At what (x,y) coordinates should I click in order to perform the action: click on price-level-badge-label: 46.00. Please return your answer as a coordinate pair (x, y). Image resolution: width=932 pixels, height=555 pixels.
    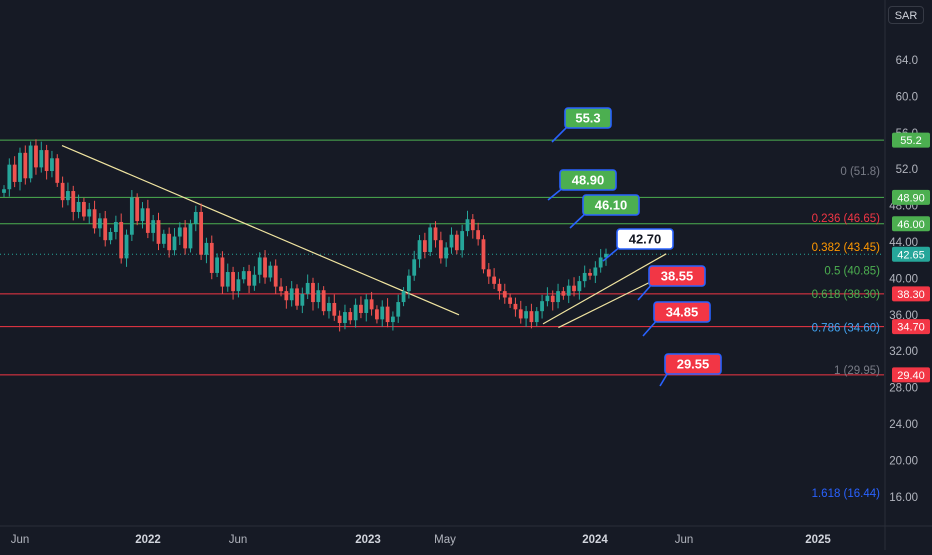
    Looking at the image, I should click on (911, 225).